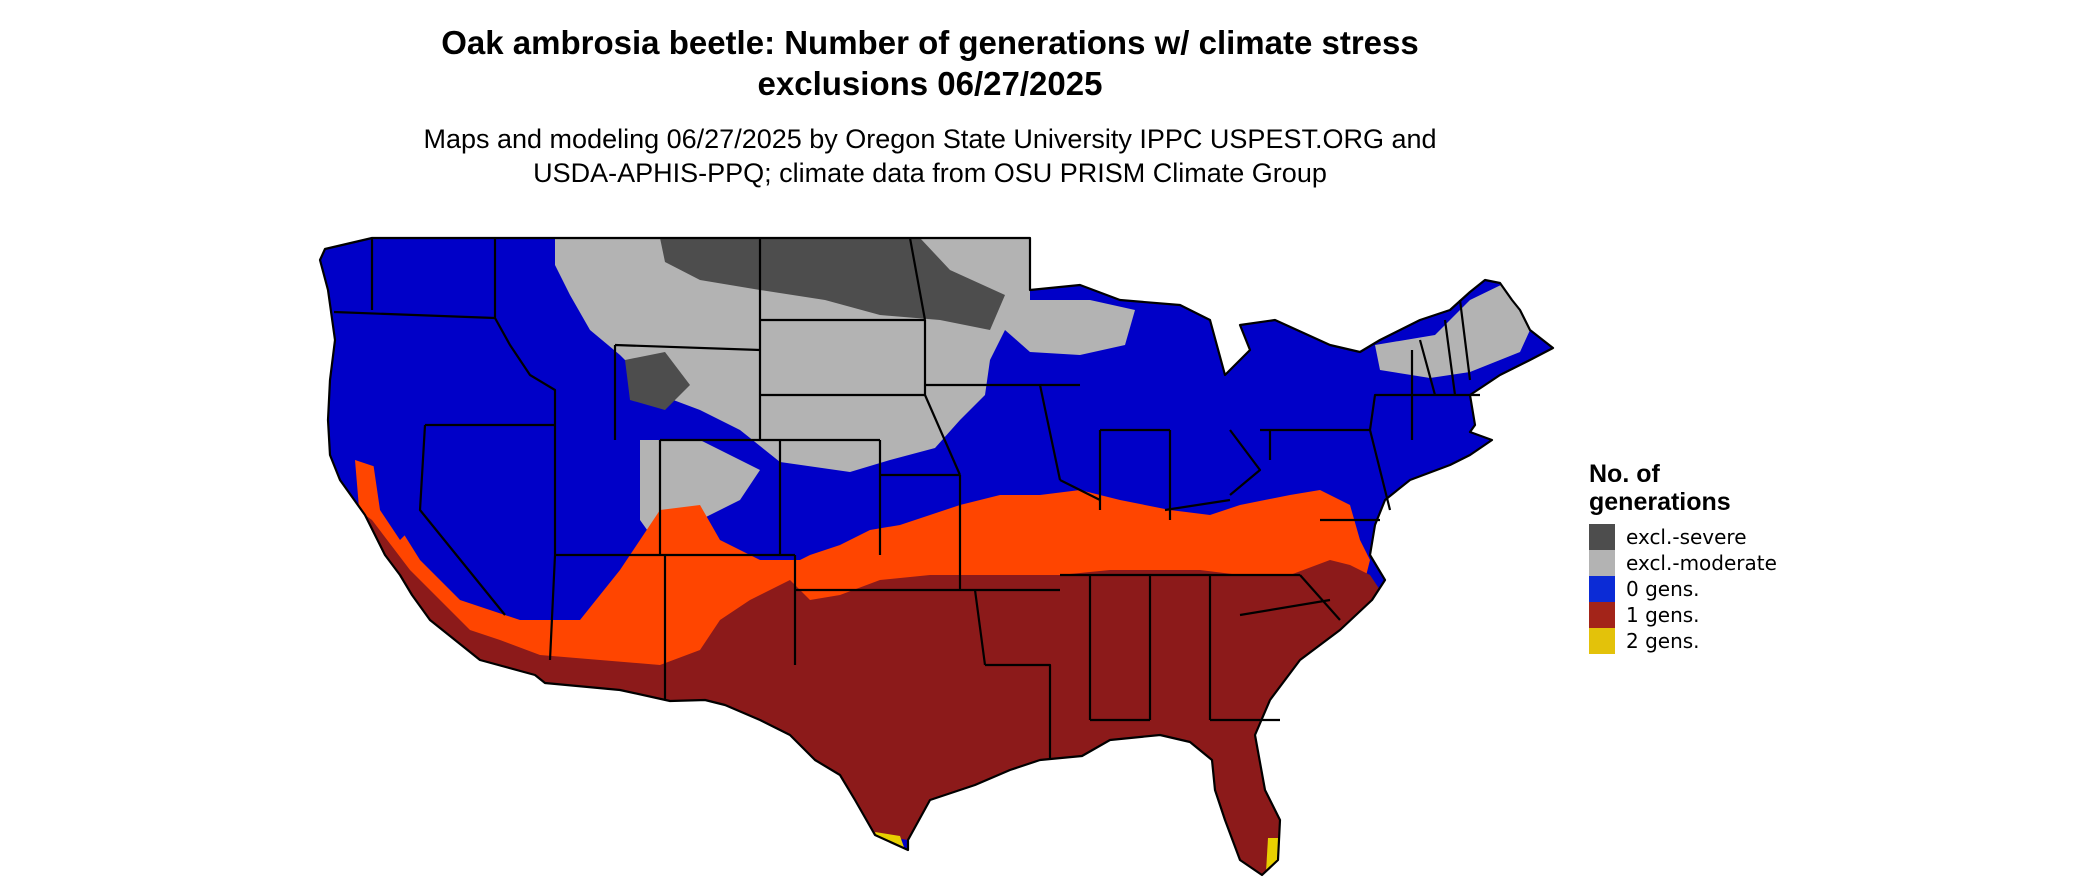  I want to click on legend-label: 2 gens., so click(1663, 641).